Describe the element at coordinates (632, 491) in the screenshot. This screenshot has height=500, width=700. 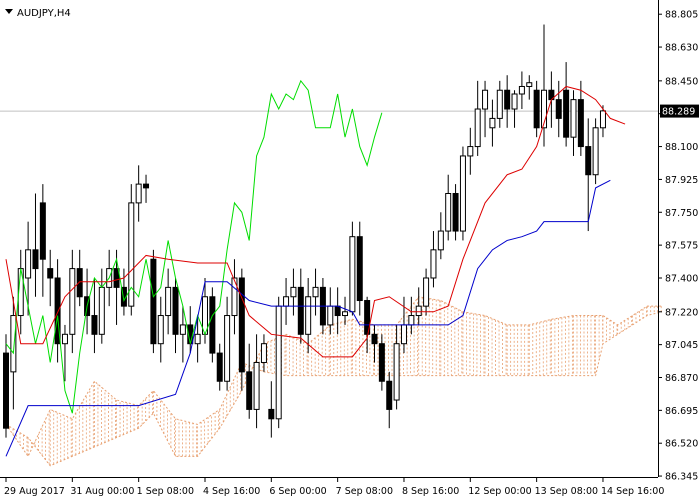
I see `x-tick-label: 14 Sep 16:00` at that location.